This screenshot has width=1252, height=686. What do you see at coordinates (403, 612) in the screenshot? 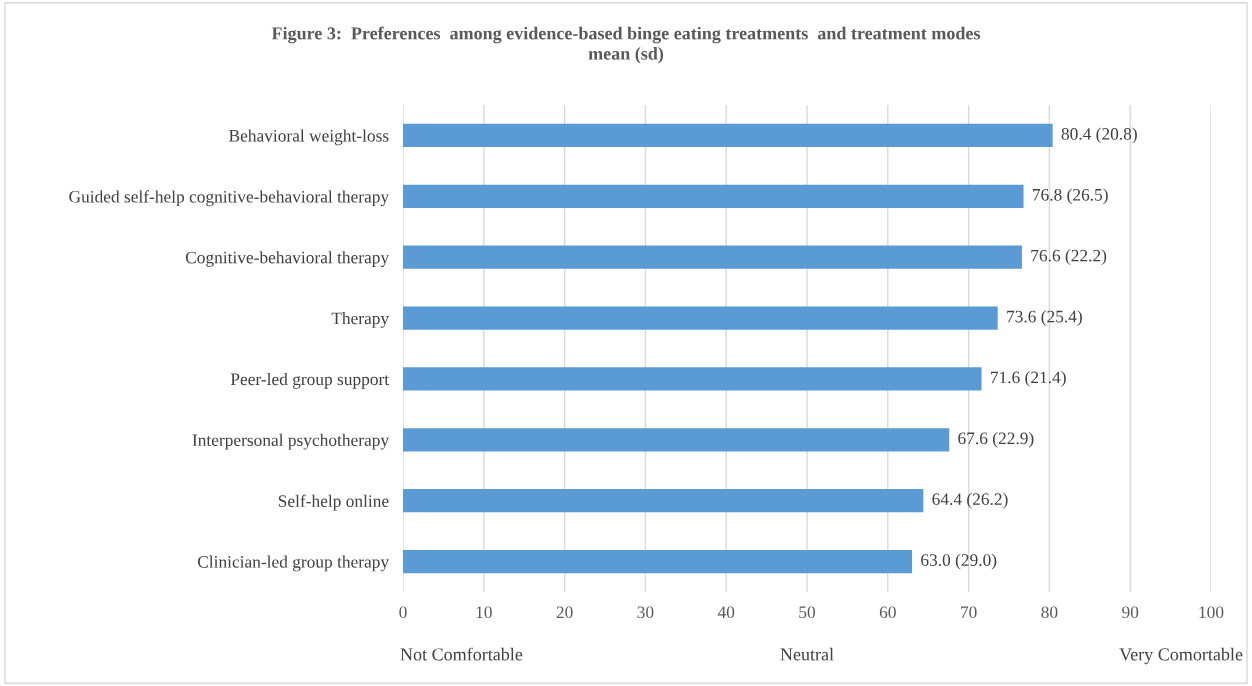
I see `x-tick-label: 0` at bounding box center [403, 612].